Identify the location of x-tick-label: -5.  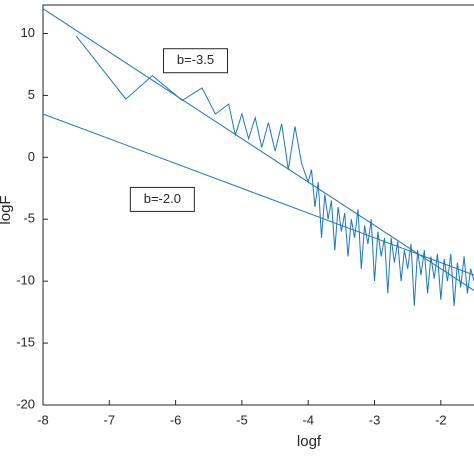
(242, 419).